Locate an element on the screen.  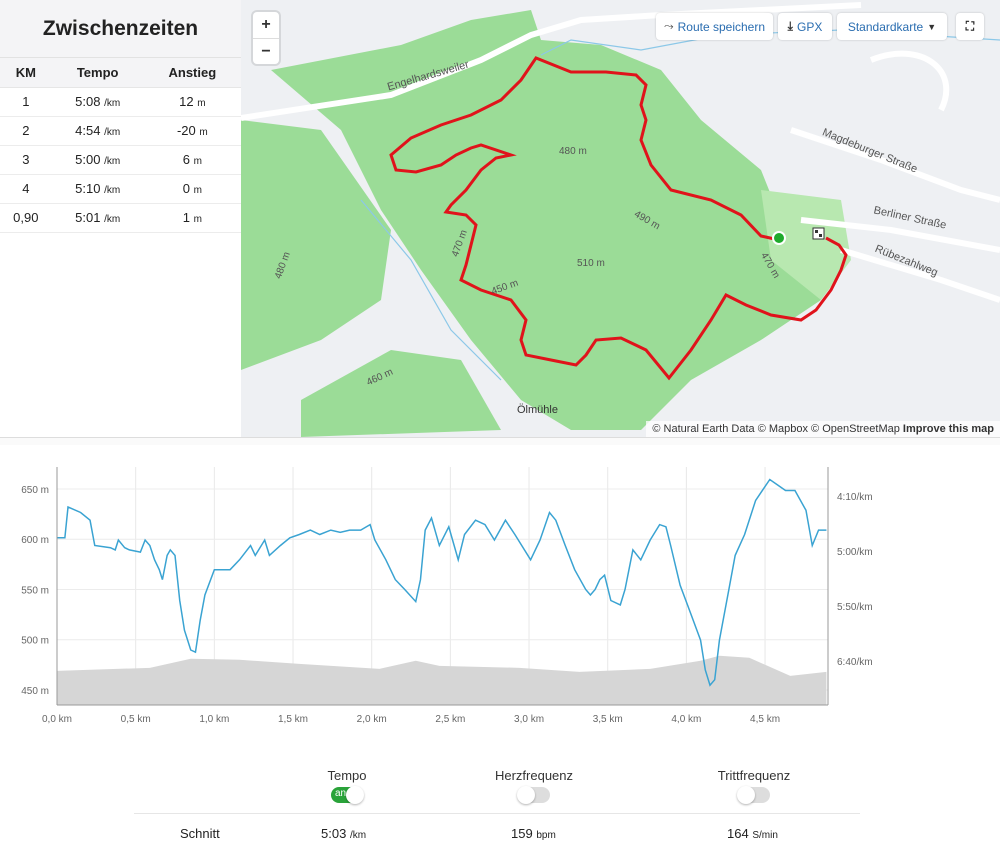
climb-value: 12 is located at coordinates (186, 101).